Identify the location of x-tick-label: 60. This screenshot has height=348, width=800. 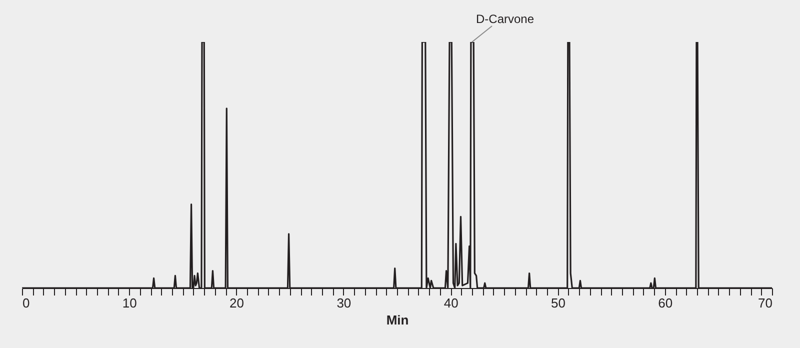
(665, 303).